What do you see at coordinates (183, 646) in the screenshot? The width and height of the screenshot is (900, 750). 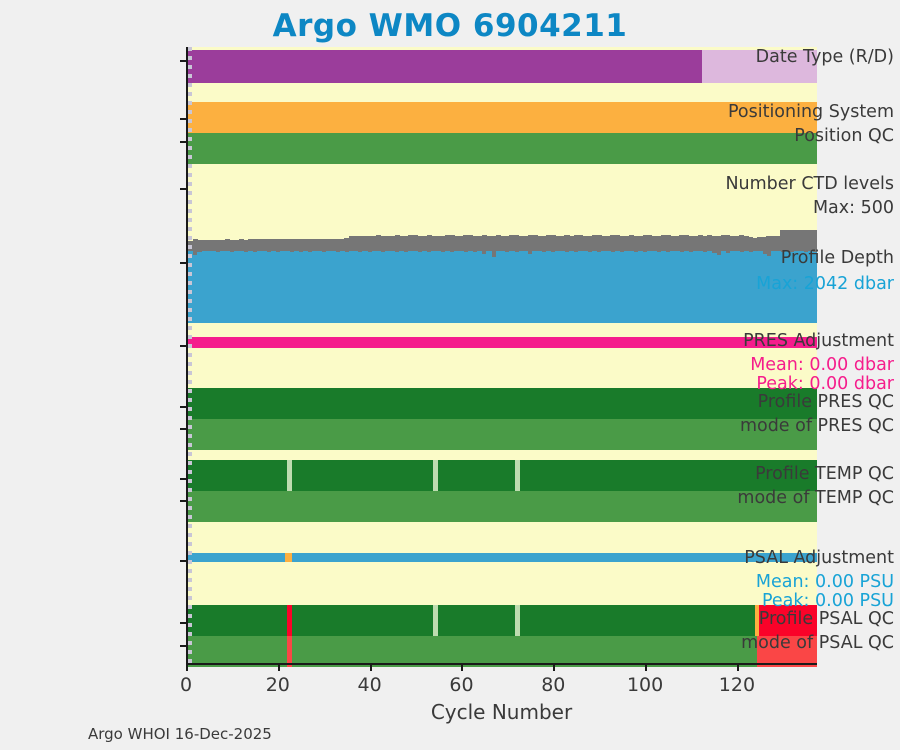 I see `y-tick-mode-psal-qc` at bounding box center [183, 646].